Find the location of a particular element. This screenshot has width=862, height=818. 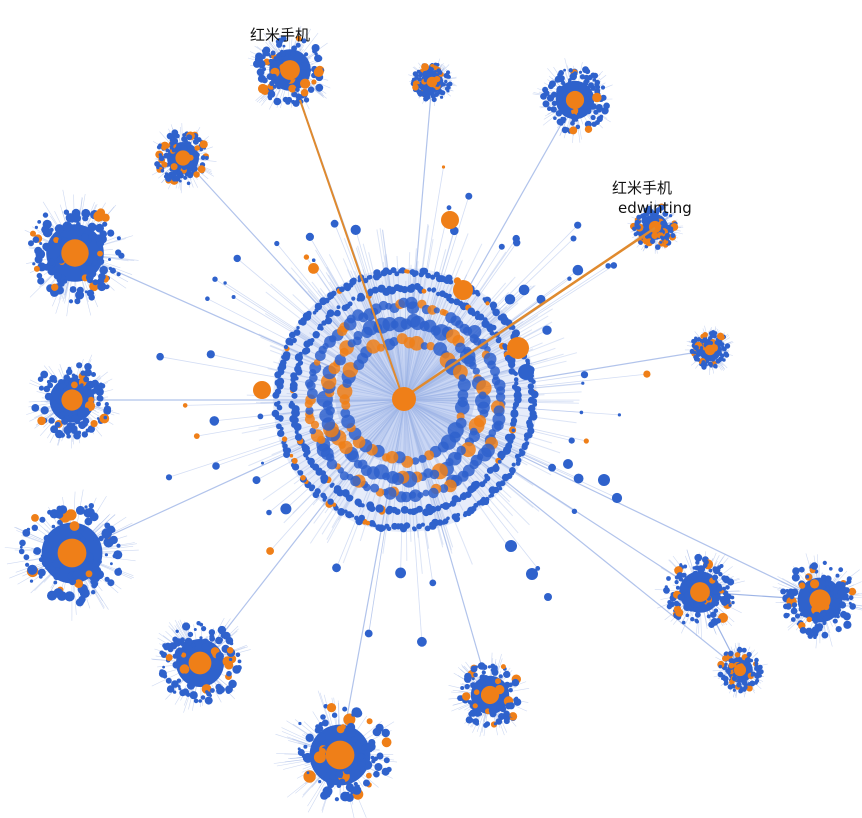

central-node is located at coordinates (404, 399).